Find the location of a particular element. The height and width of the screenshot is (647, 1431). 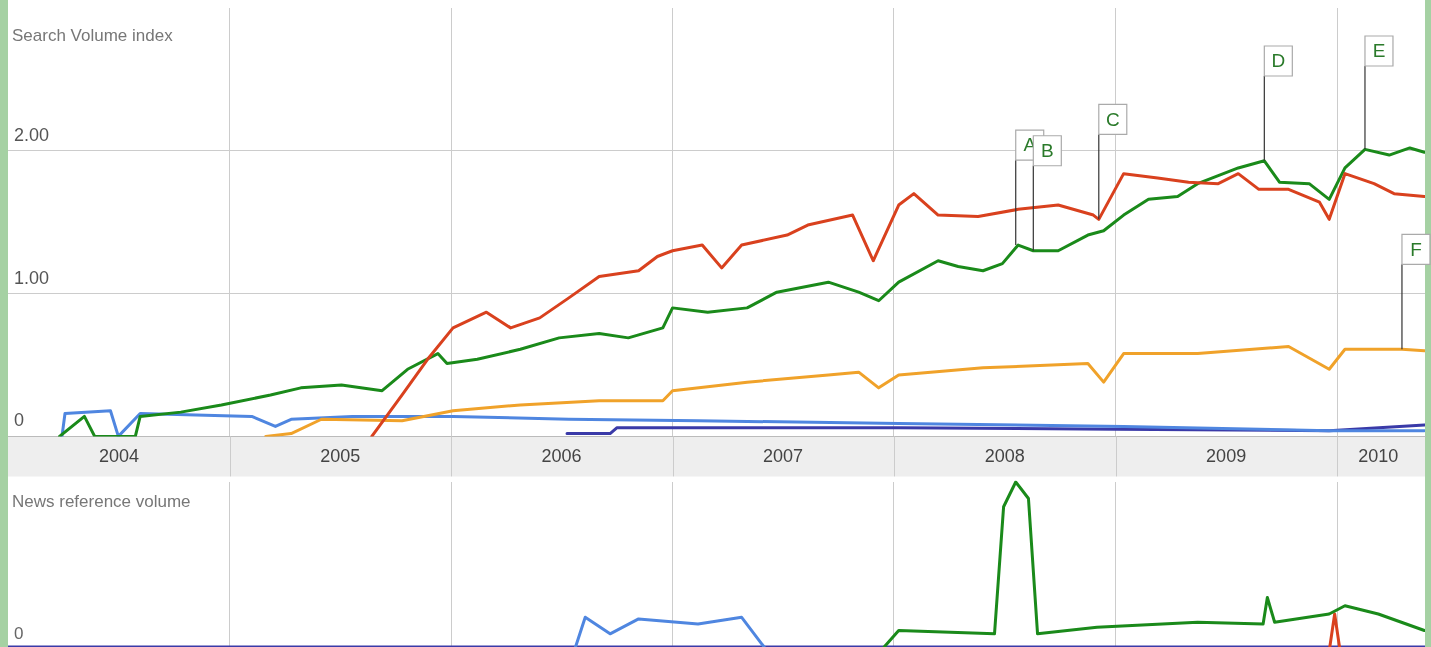

annotation: B is located at coordinates (1047, 150).